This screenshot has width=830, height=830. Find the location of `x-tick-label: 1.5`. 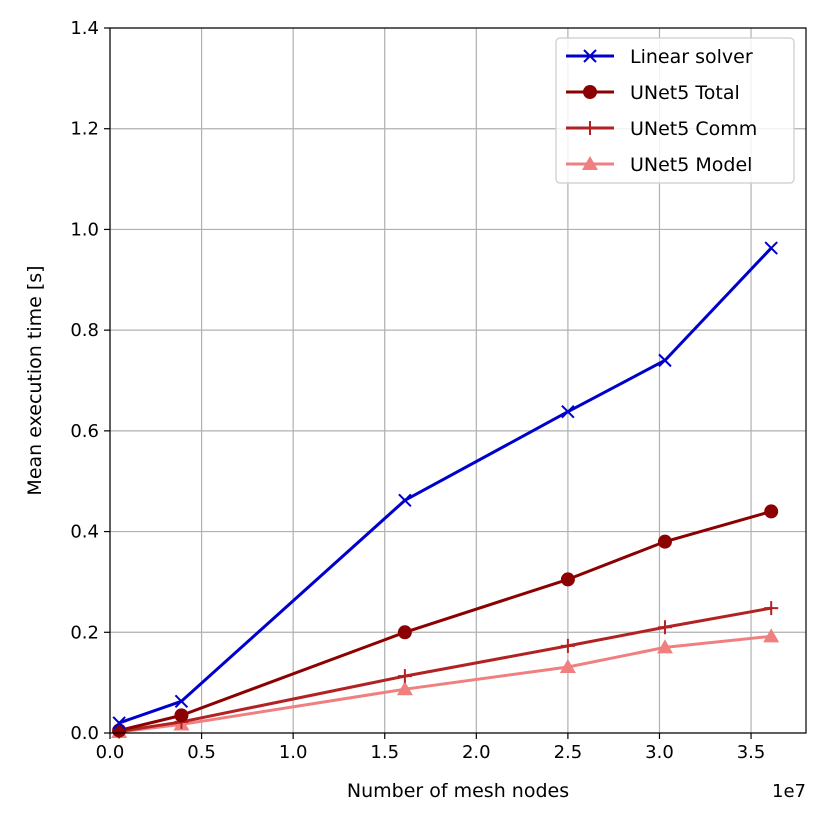

x-tick-label: 1.5 is located at coordinates (384, 752).